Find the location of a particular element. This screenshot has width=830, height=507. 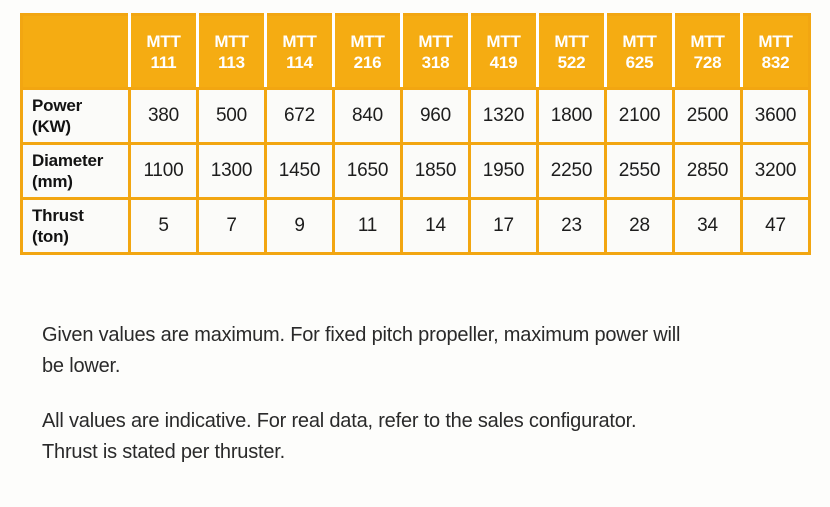

cell-thrust-mtt-728: 34 is located at coordinates (707, 226).